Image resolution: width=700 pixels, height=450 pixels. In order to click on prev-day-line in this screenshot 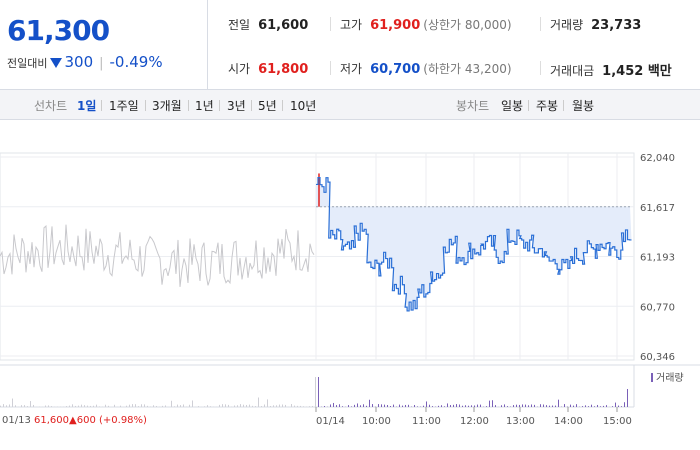, I will do `click(157, 255)`.